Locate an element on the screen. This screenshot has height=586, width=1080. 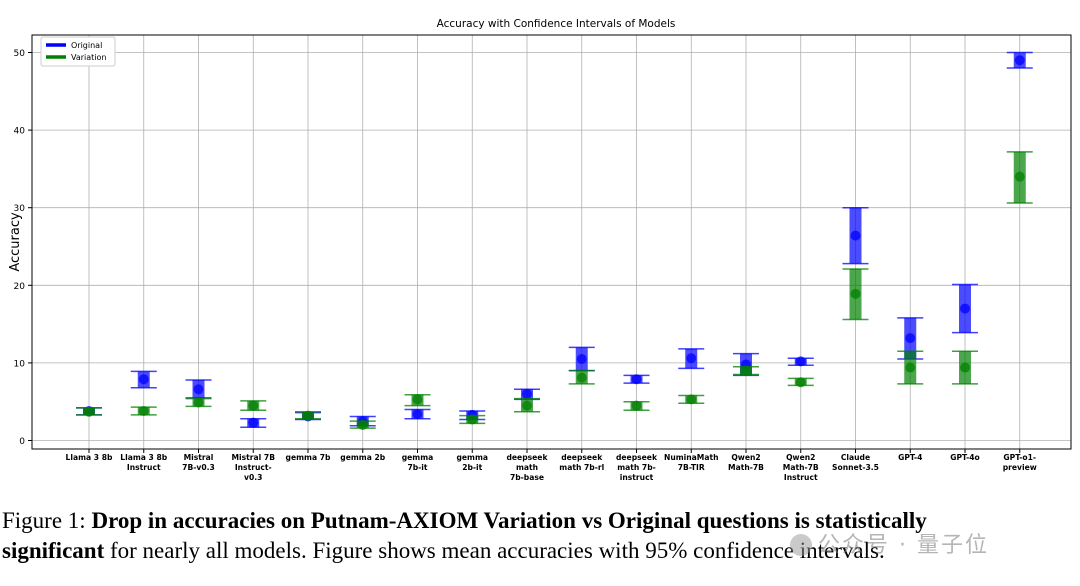
x-tick-label-line: 7B-v0.3 is located at coordinates (198, 467).